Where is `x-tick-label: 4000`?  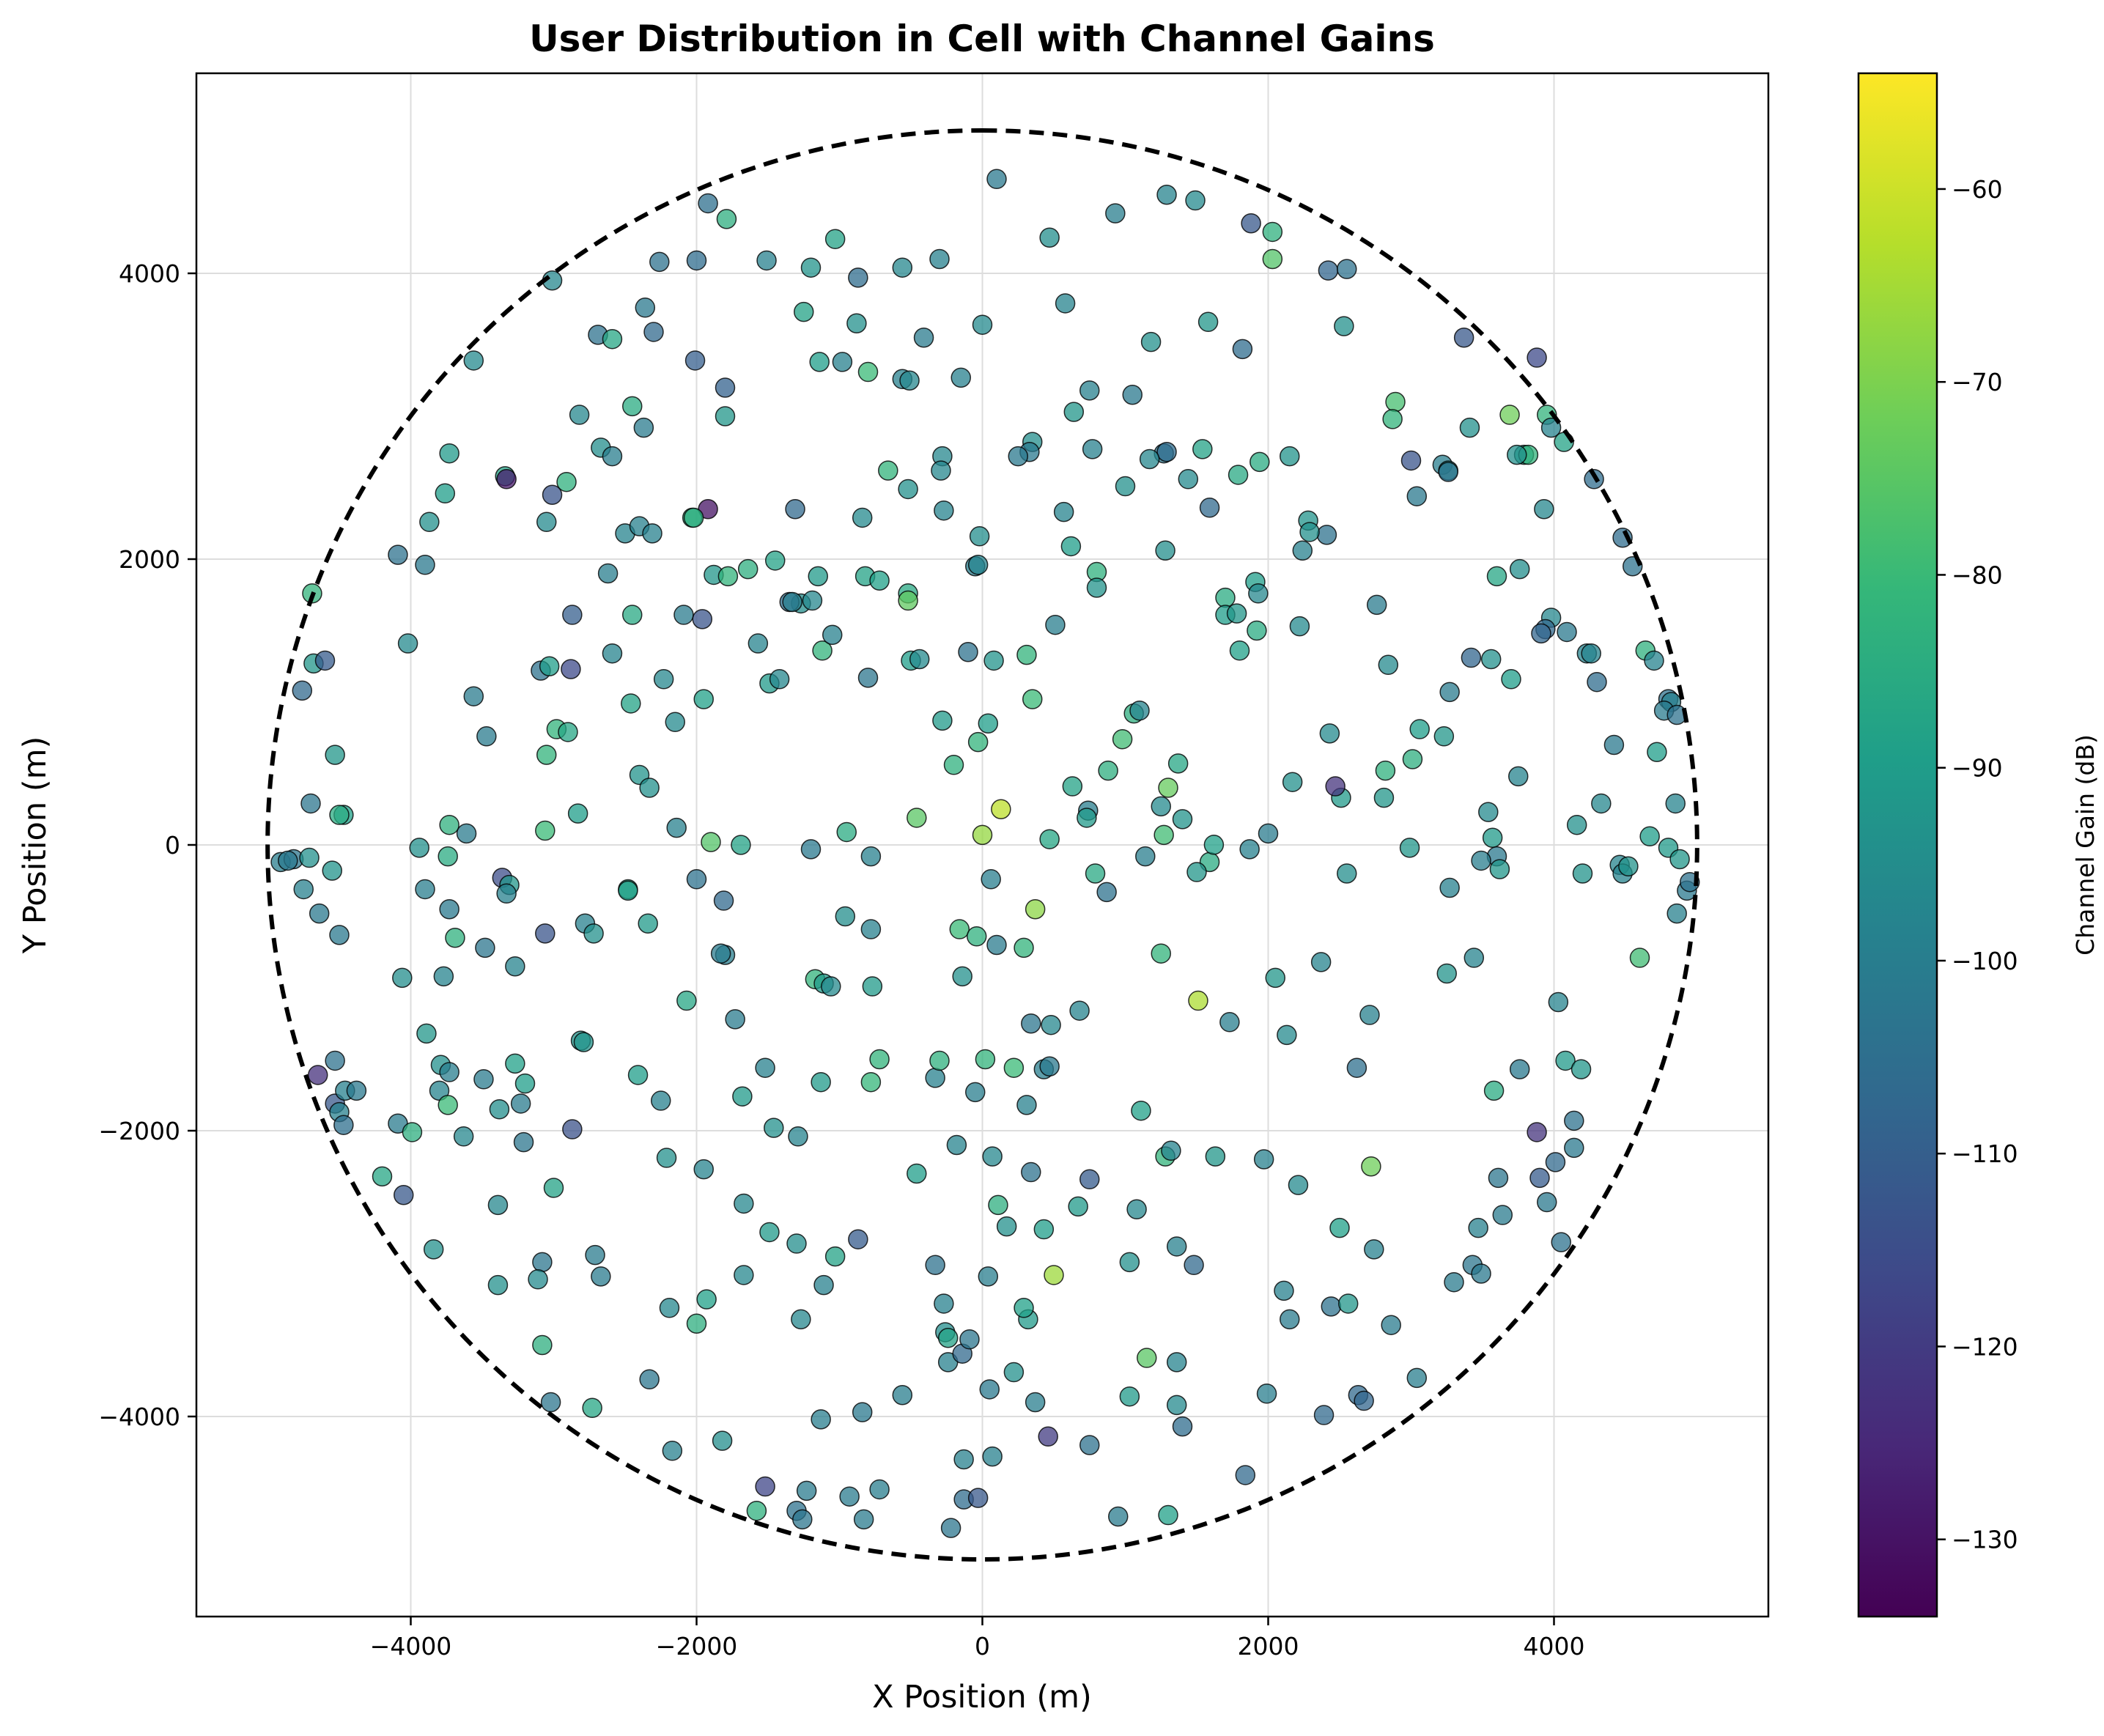
x-tick-label: 4000 is located at coordinates (1554, 1647).